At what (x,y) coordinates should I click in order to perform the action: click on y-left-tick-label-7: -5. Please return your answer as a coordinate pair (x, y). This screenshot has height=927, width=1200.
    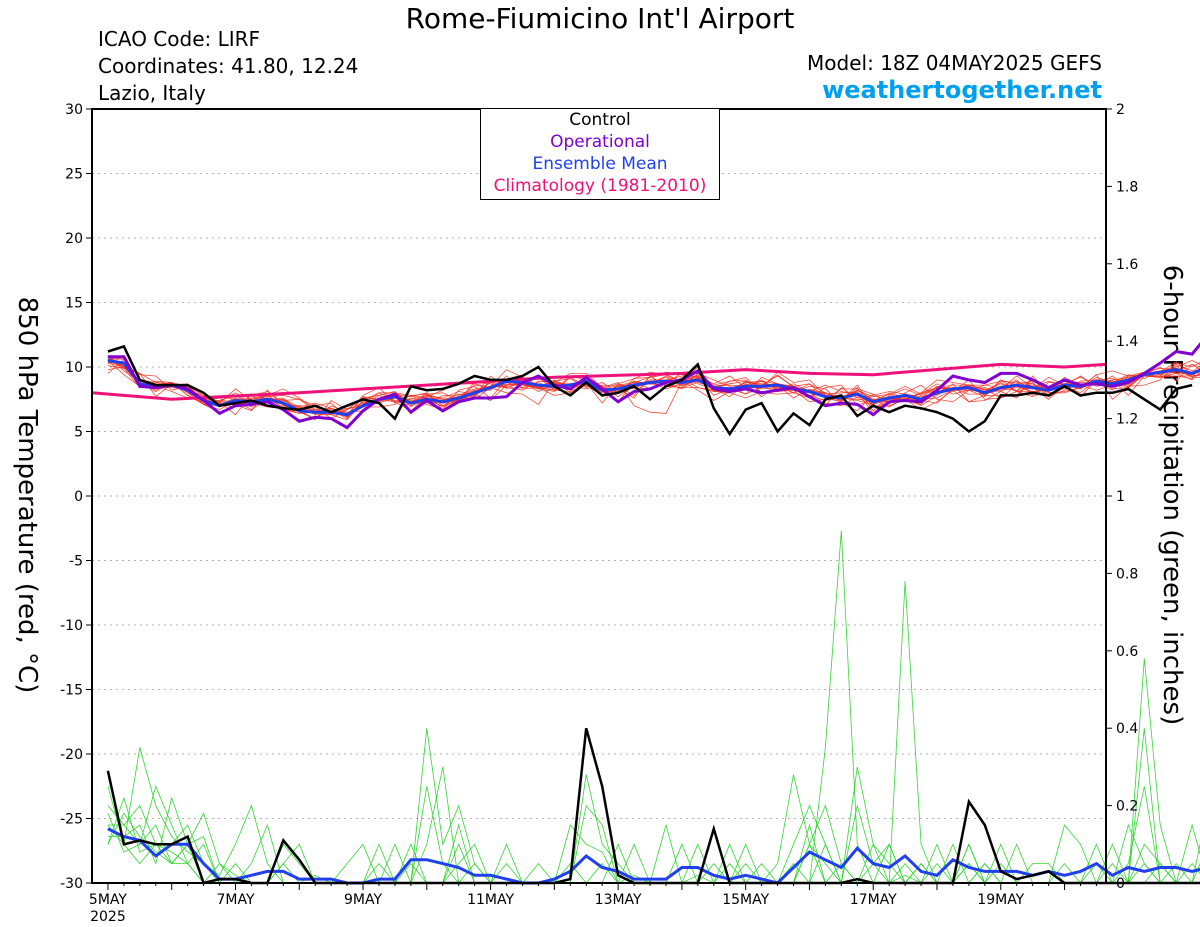
    Looking at the image, I should click on (76, 562).